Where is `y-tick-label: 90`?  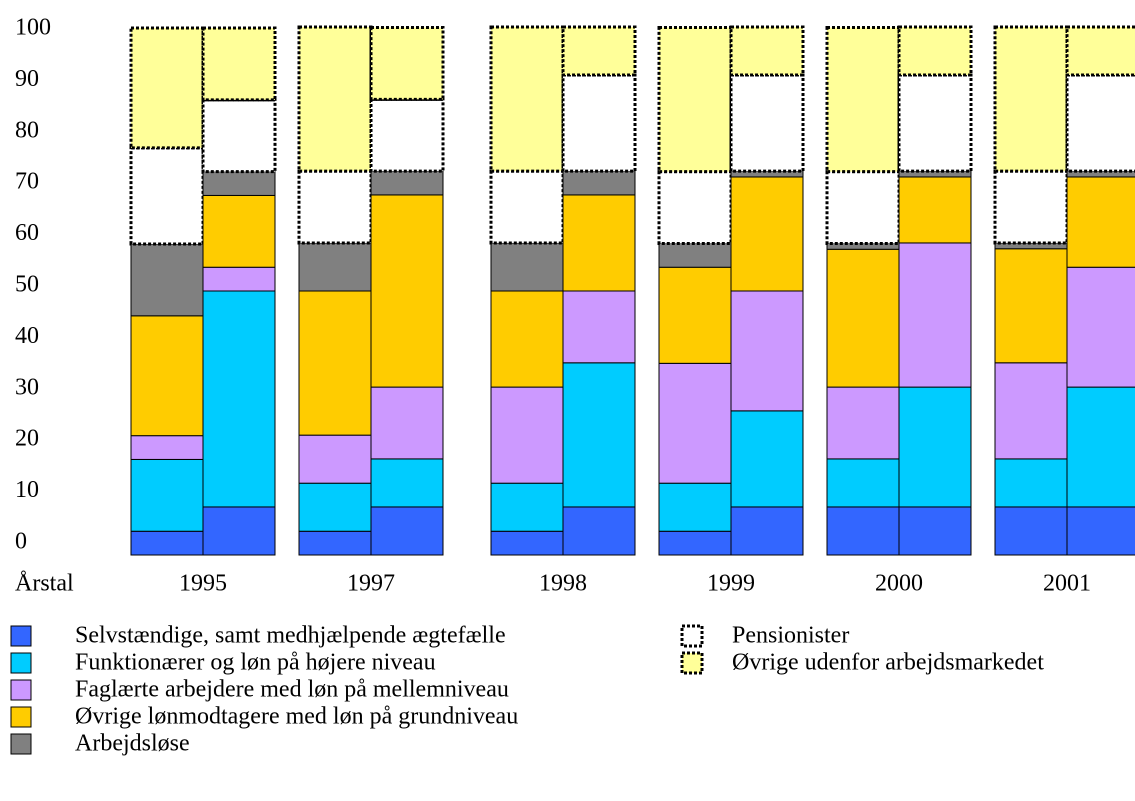
y-tick-label: 90 is located at coordinates (27, 79).